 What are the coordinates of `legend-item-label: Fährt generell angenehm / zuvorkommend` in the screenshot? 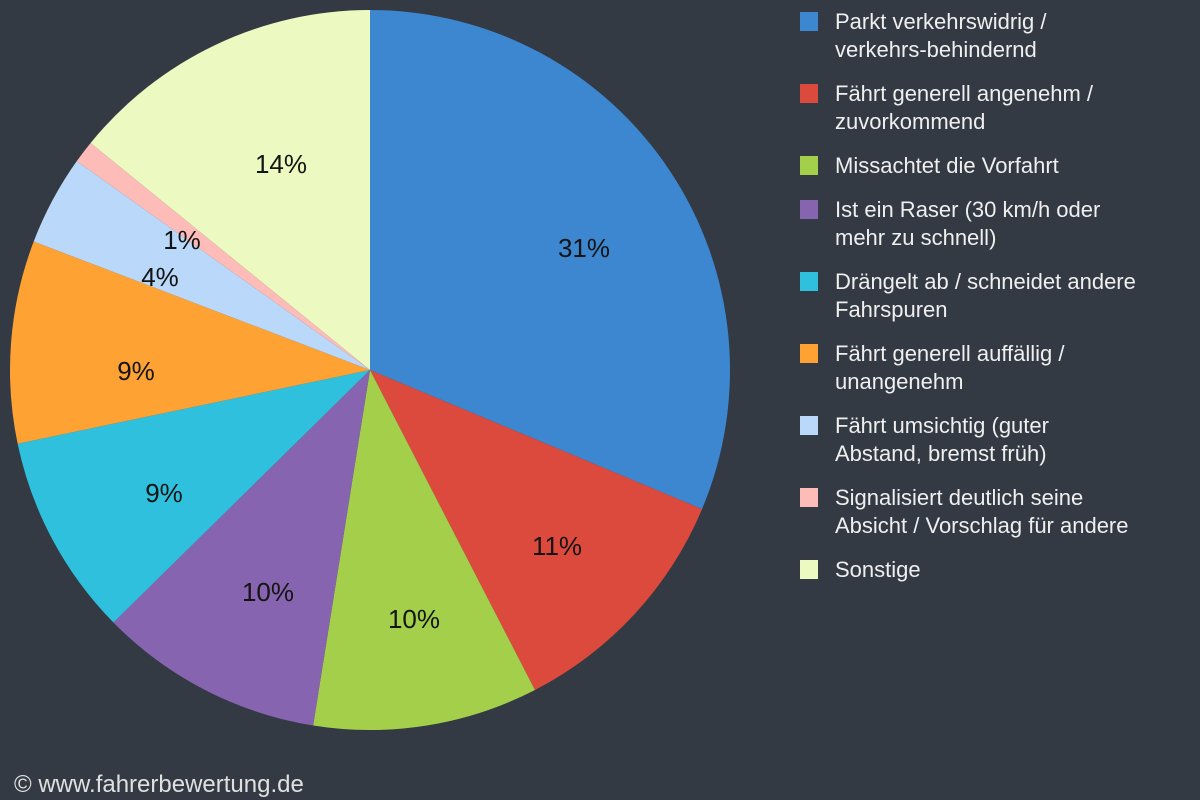 It's located at (964, 107).